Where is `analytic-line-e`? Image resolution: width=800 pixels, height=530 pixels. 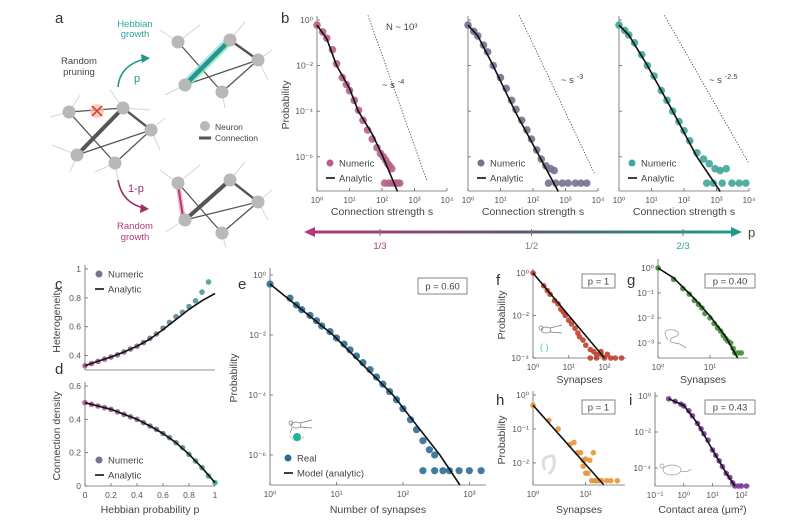 analytic-line-e is located at coordinates (365, 384).